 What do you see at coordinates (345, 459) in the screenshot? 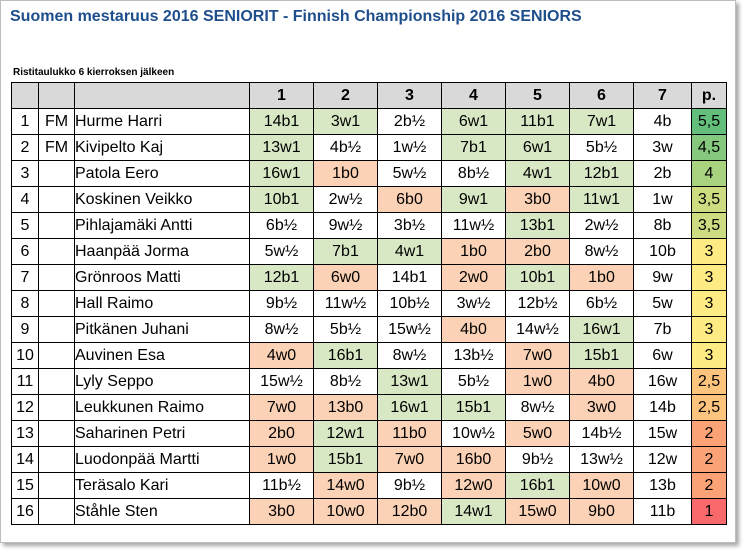
I see `round-result-2: 15b1` at bounding box center [345, 459].